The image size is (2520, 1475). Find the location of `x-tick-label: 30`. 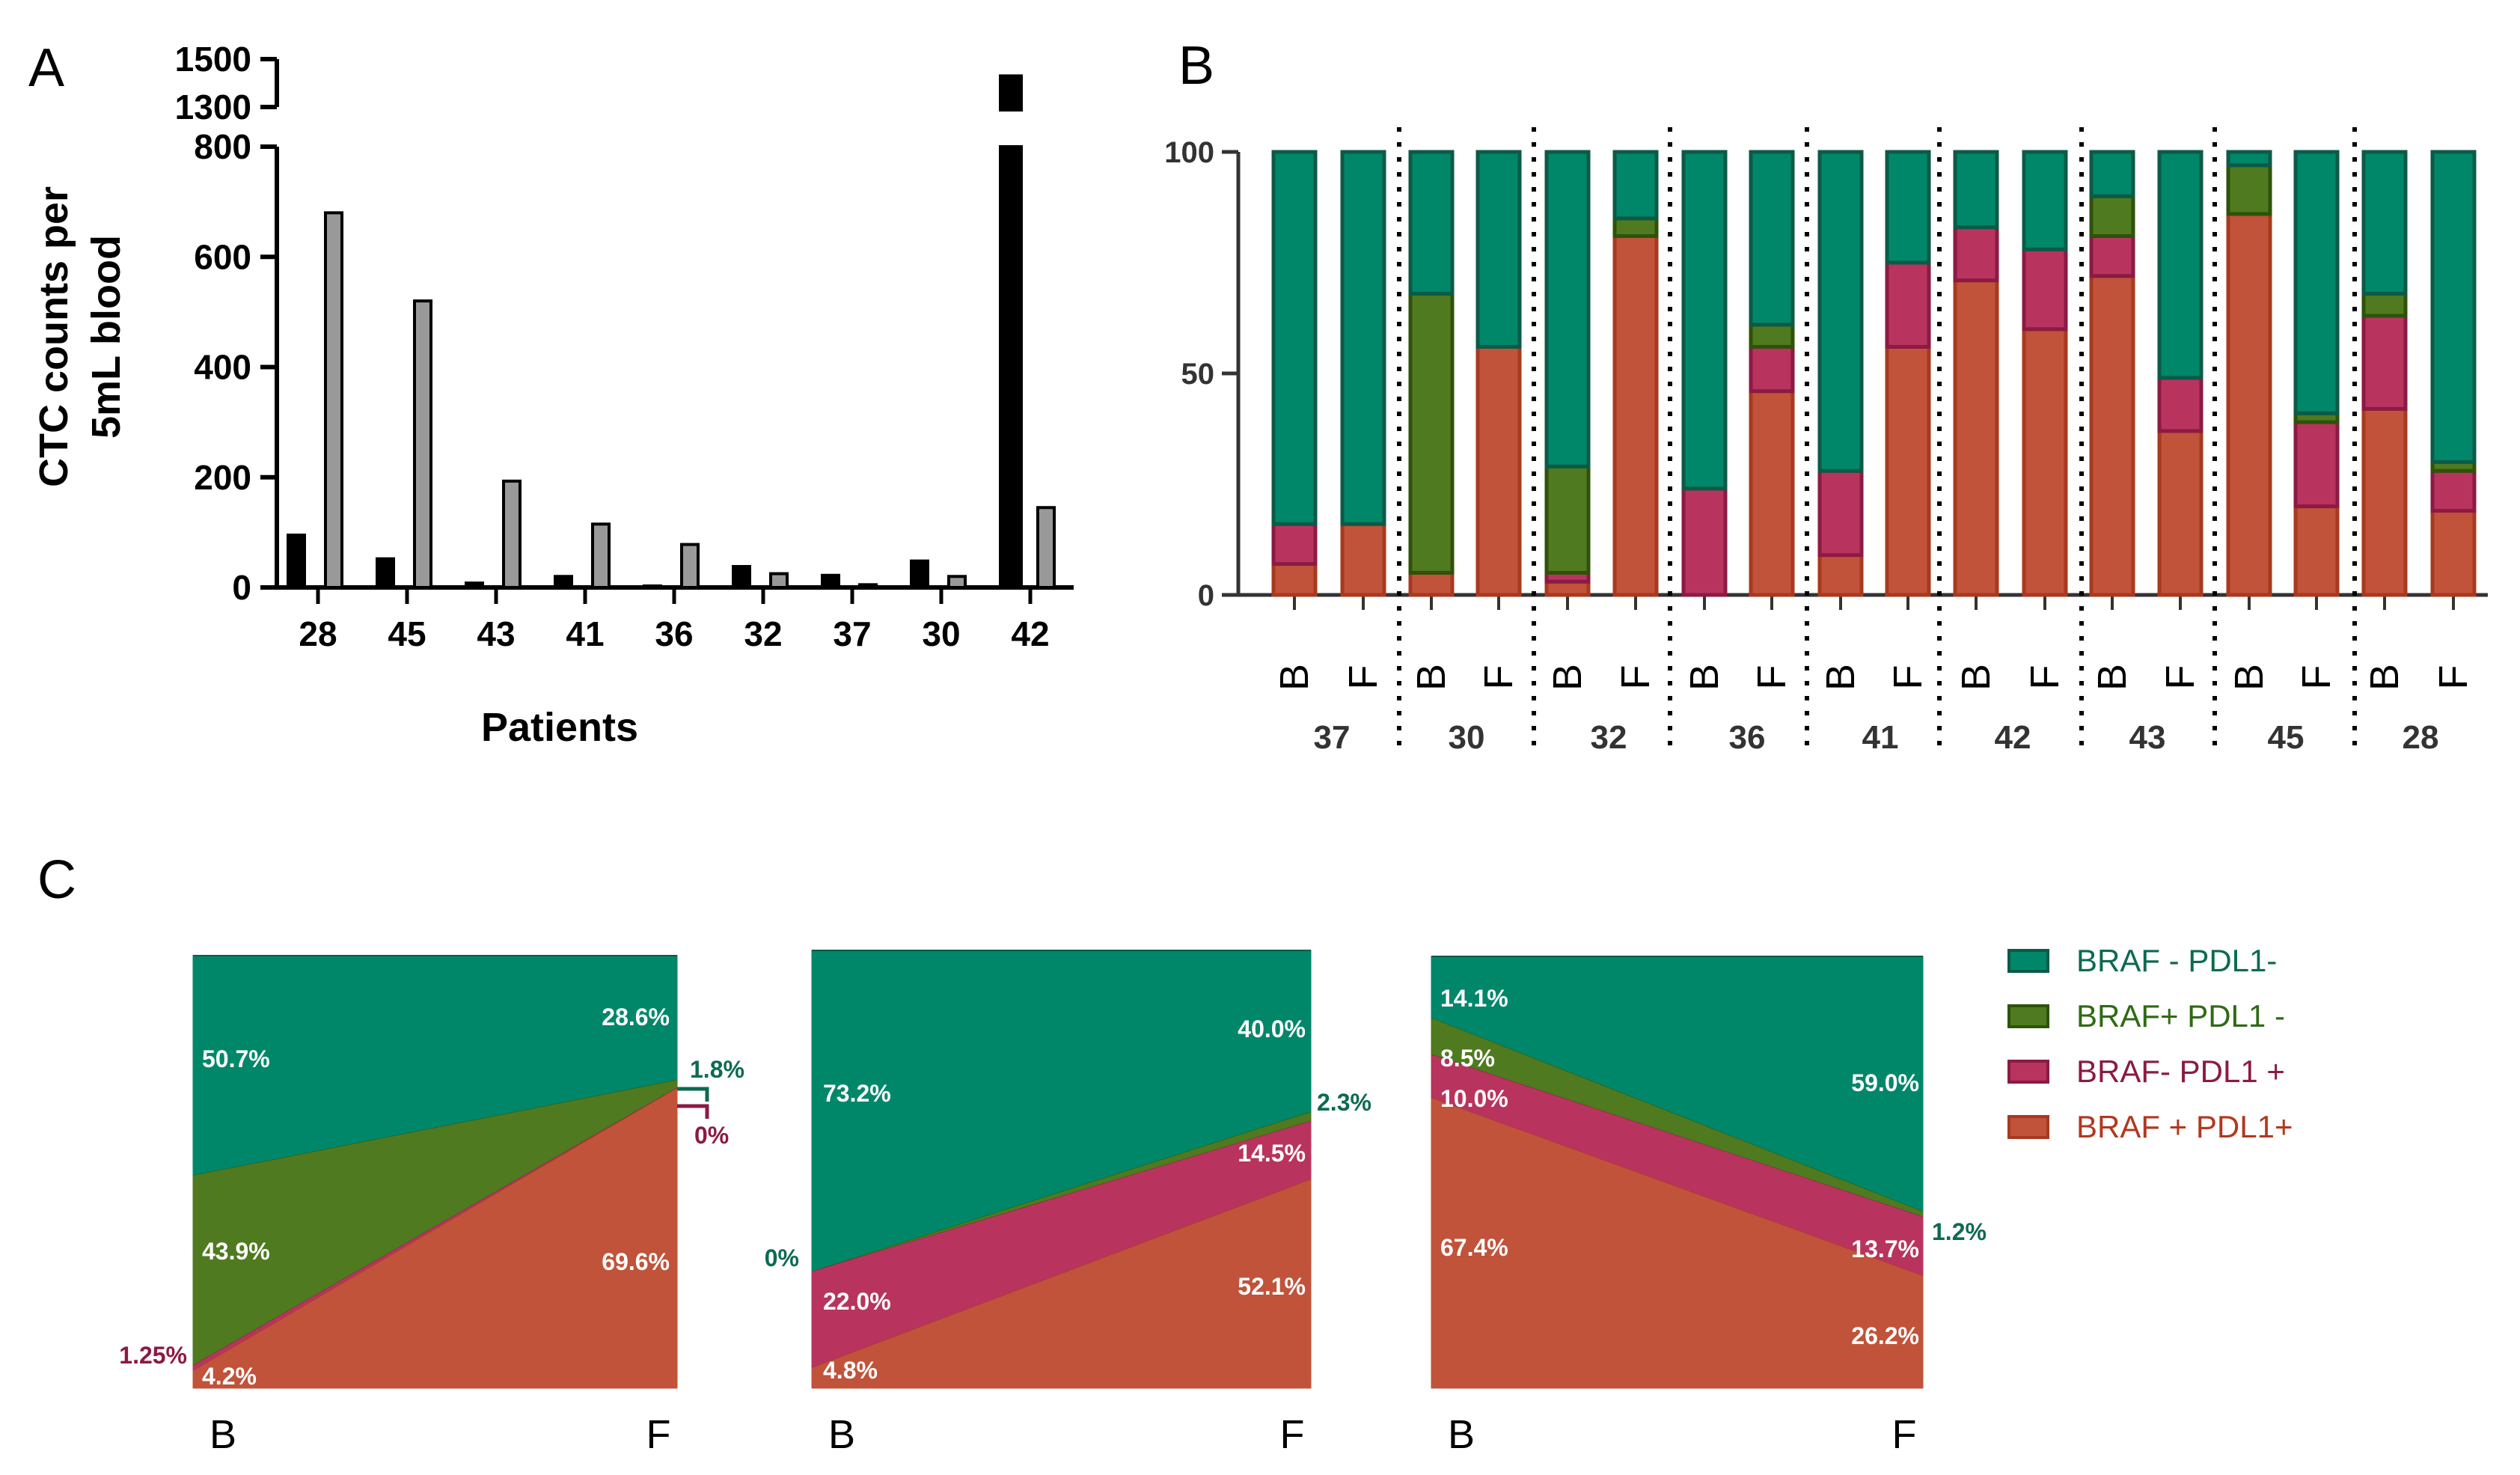

x-tick-label: 30 is located at coordinates (941, 633).